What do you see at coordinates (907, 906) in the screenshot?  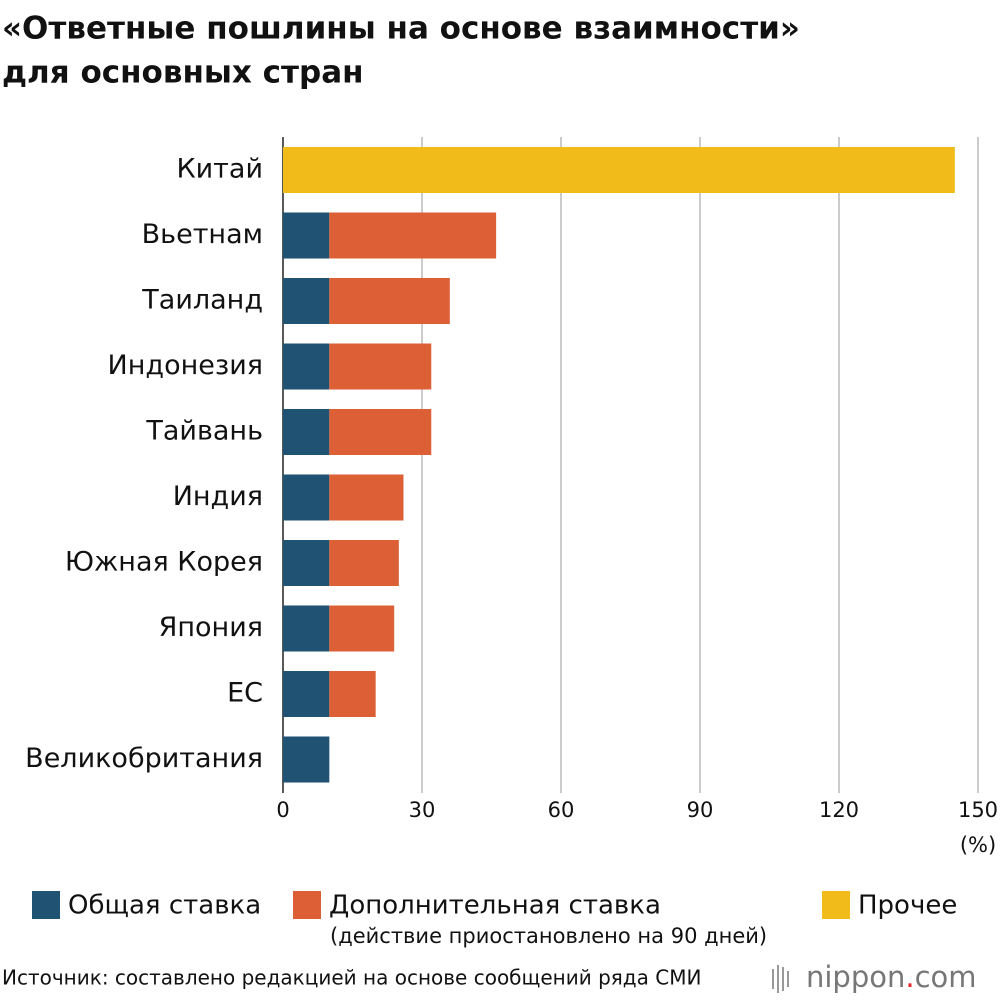 I see `legend-label: Прочее` at bounding box center [907, 906].